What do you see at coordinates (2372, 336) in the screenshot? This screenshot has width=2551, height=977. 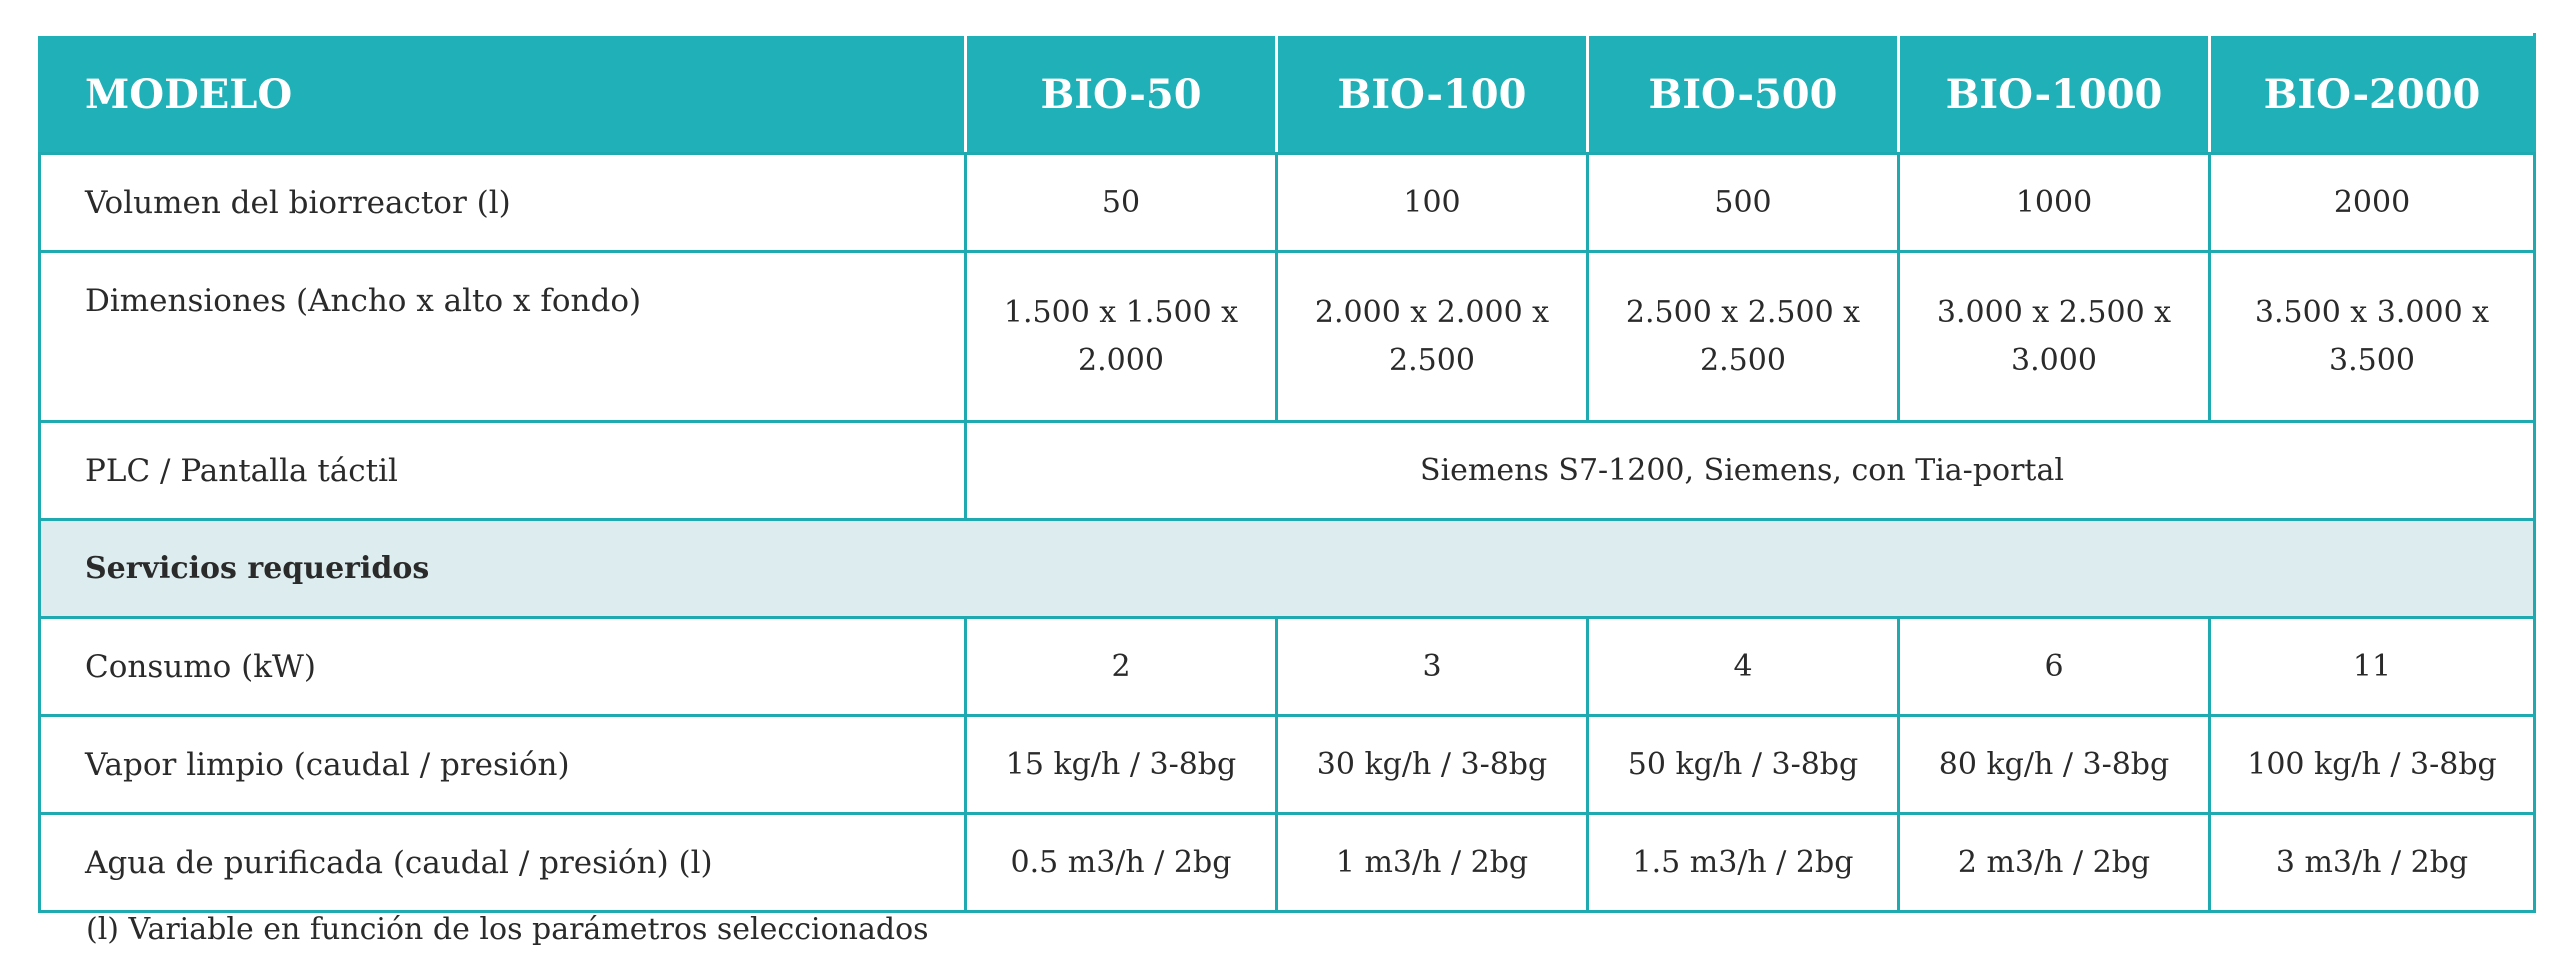 I see `table-cell: 3.500 x 3.000 x 3.500` at bounding box center [2372, 336].